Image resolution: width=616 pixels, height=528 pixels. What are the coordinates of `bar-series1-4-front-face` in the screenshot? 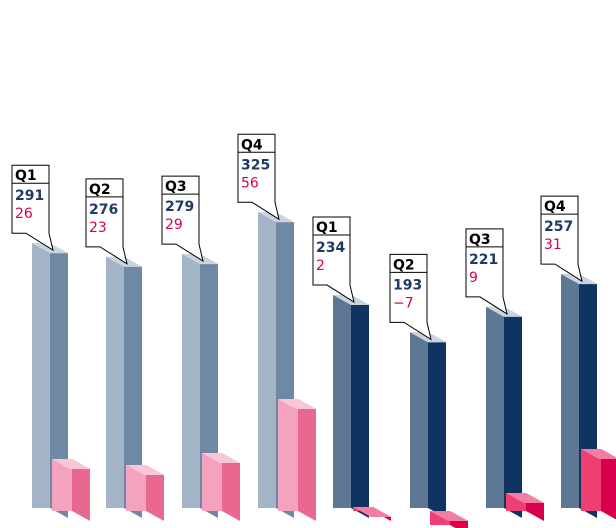 It's located at (267, 360).